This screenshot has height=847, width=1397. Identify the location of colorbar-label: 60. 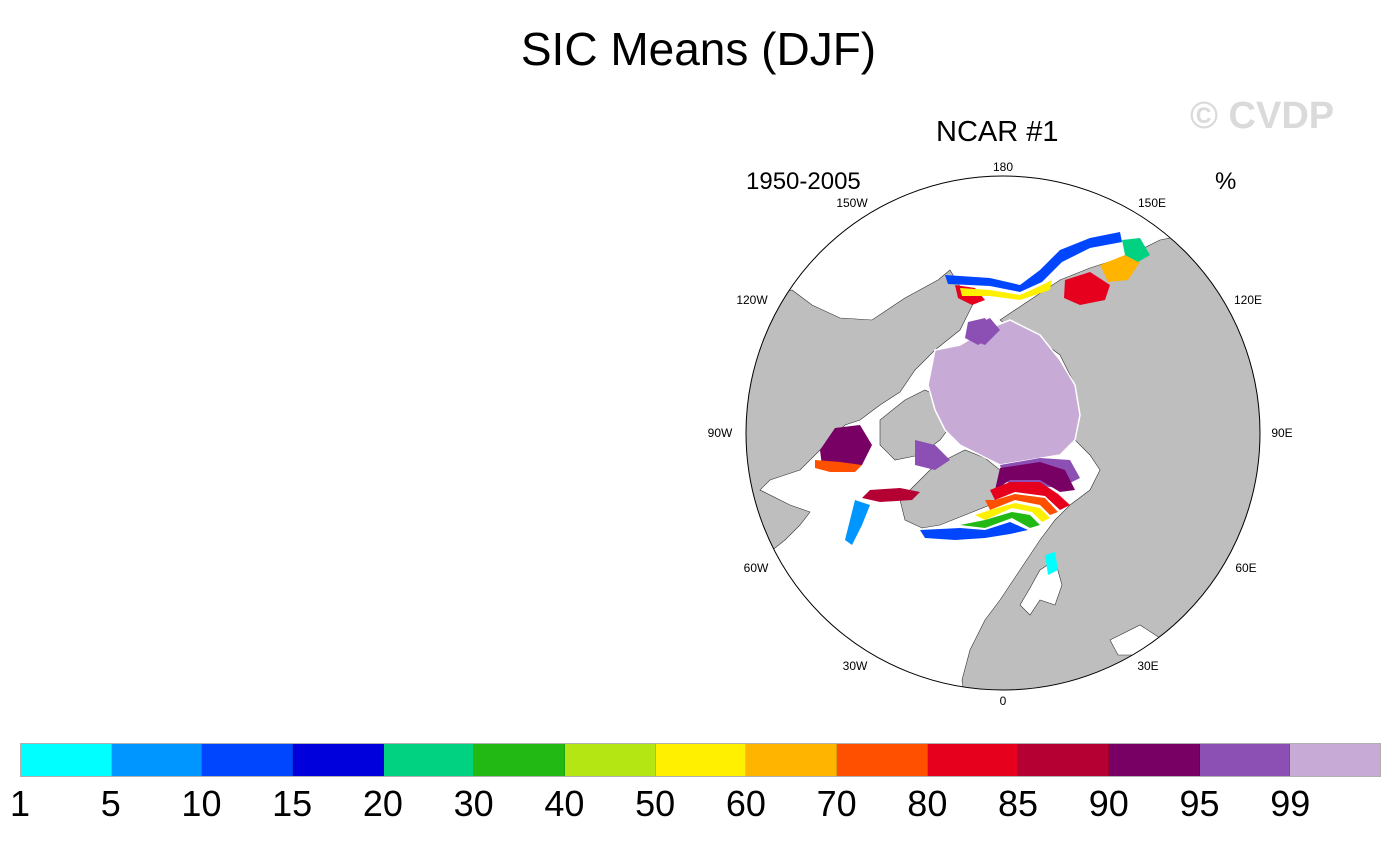
(745, 803).